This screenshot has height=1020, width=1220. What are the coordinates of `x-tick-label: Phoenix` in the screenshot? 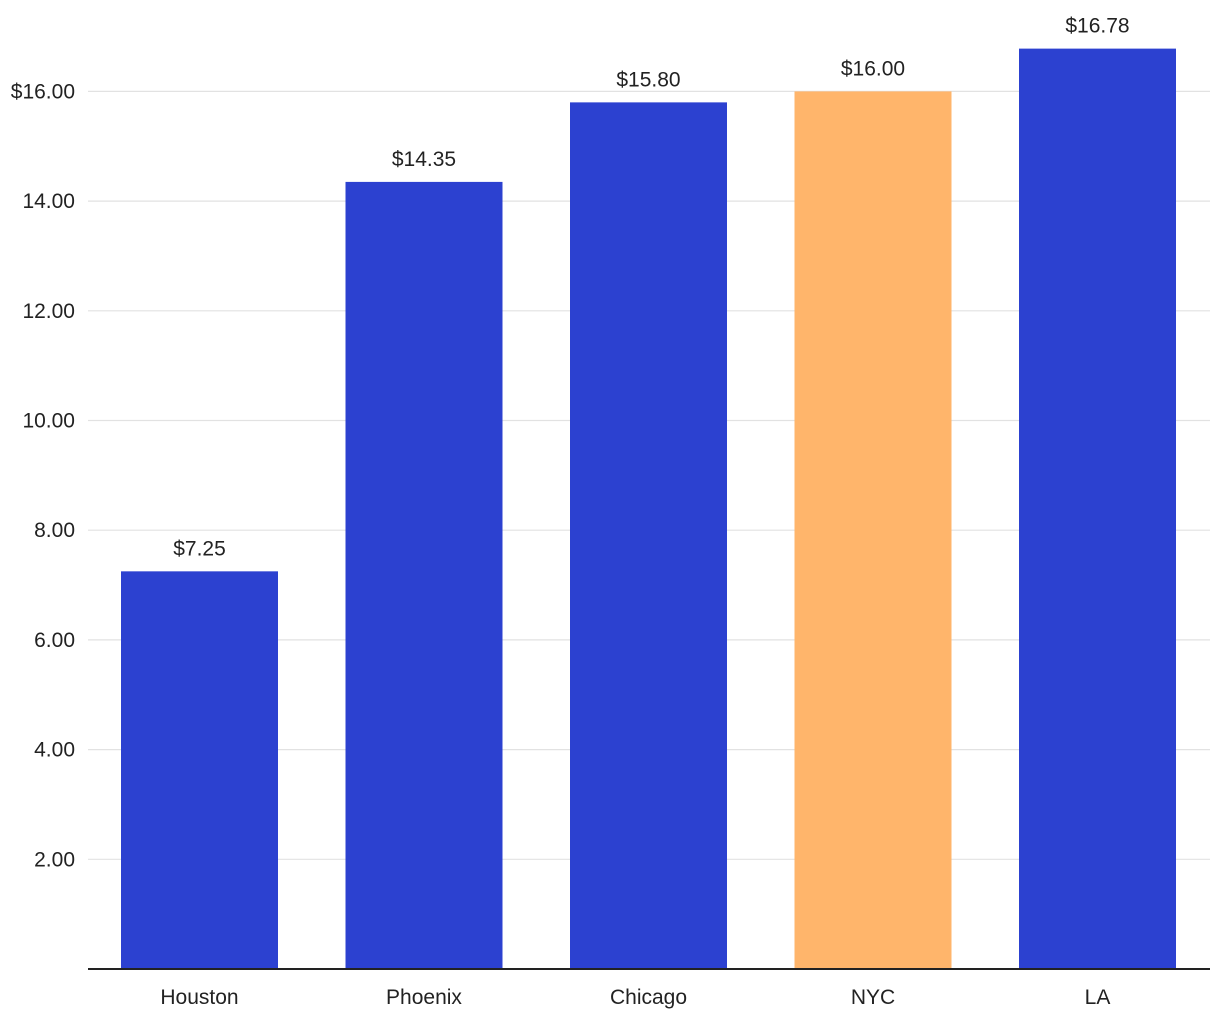 It's located at (424, 997).